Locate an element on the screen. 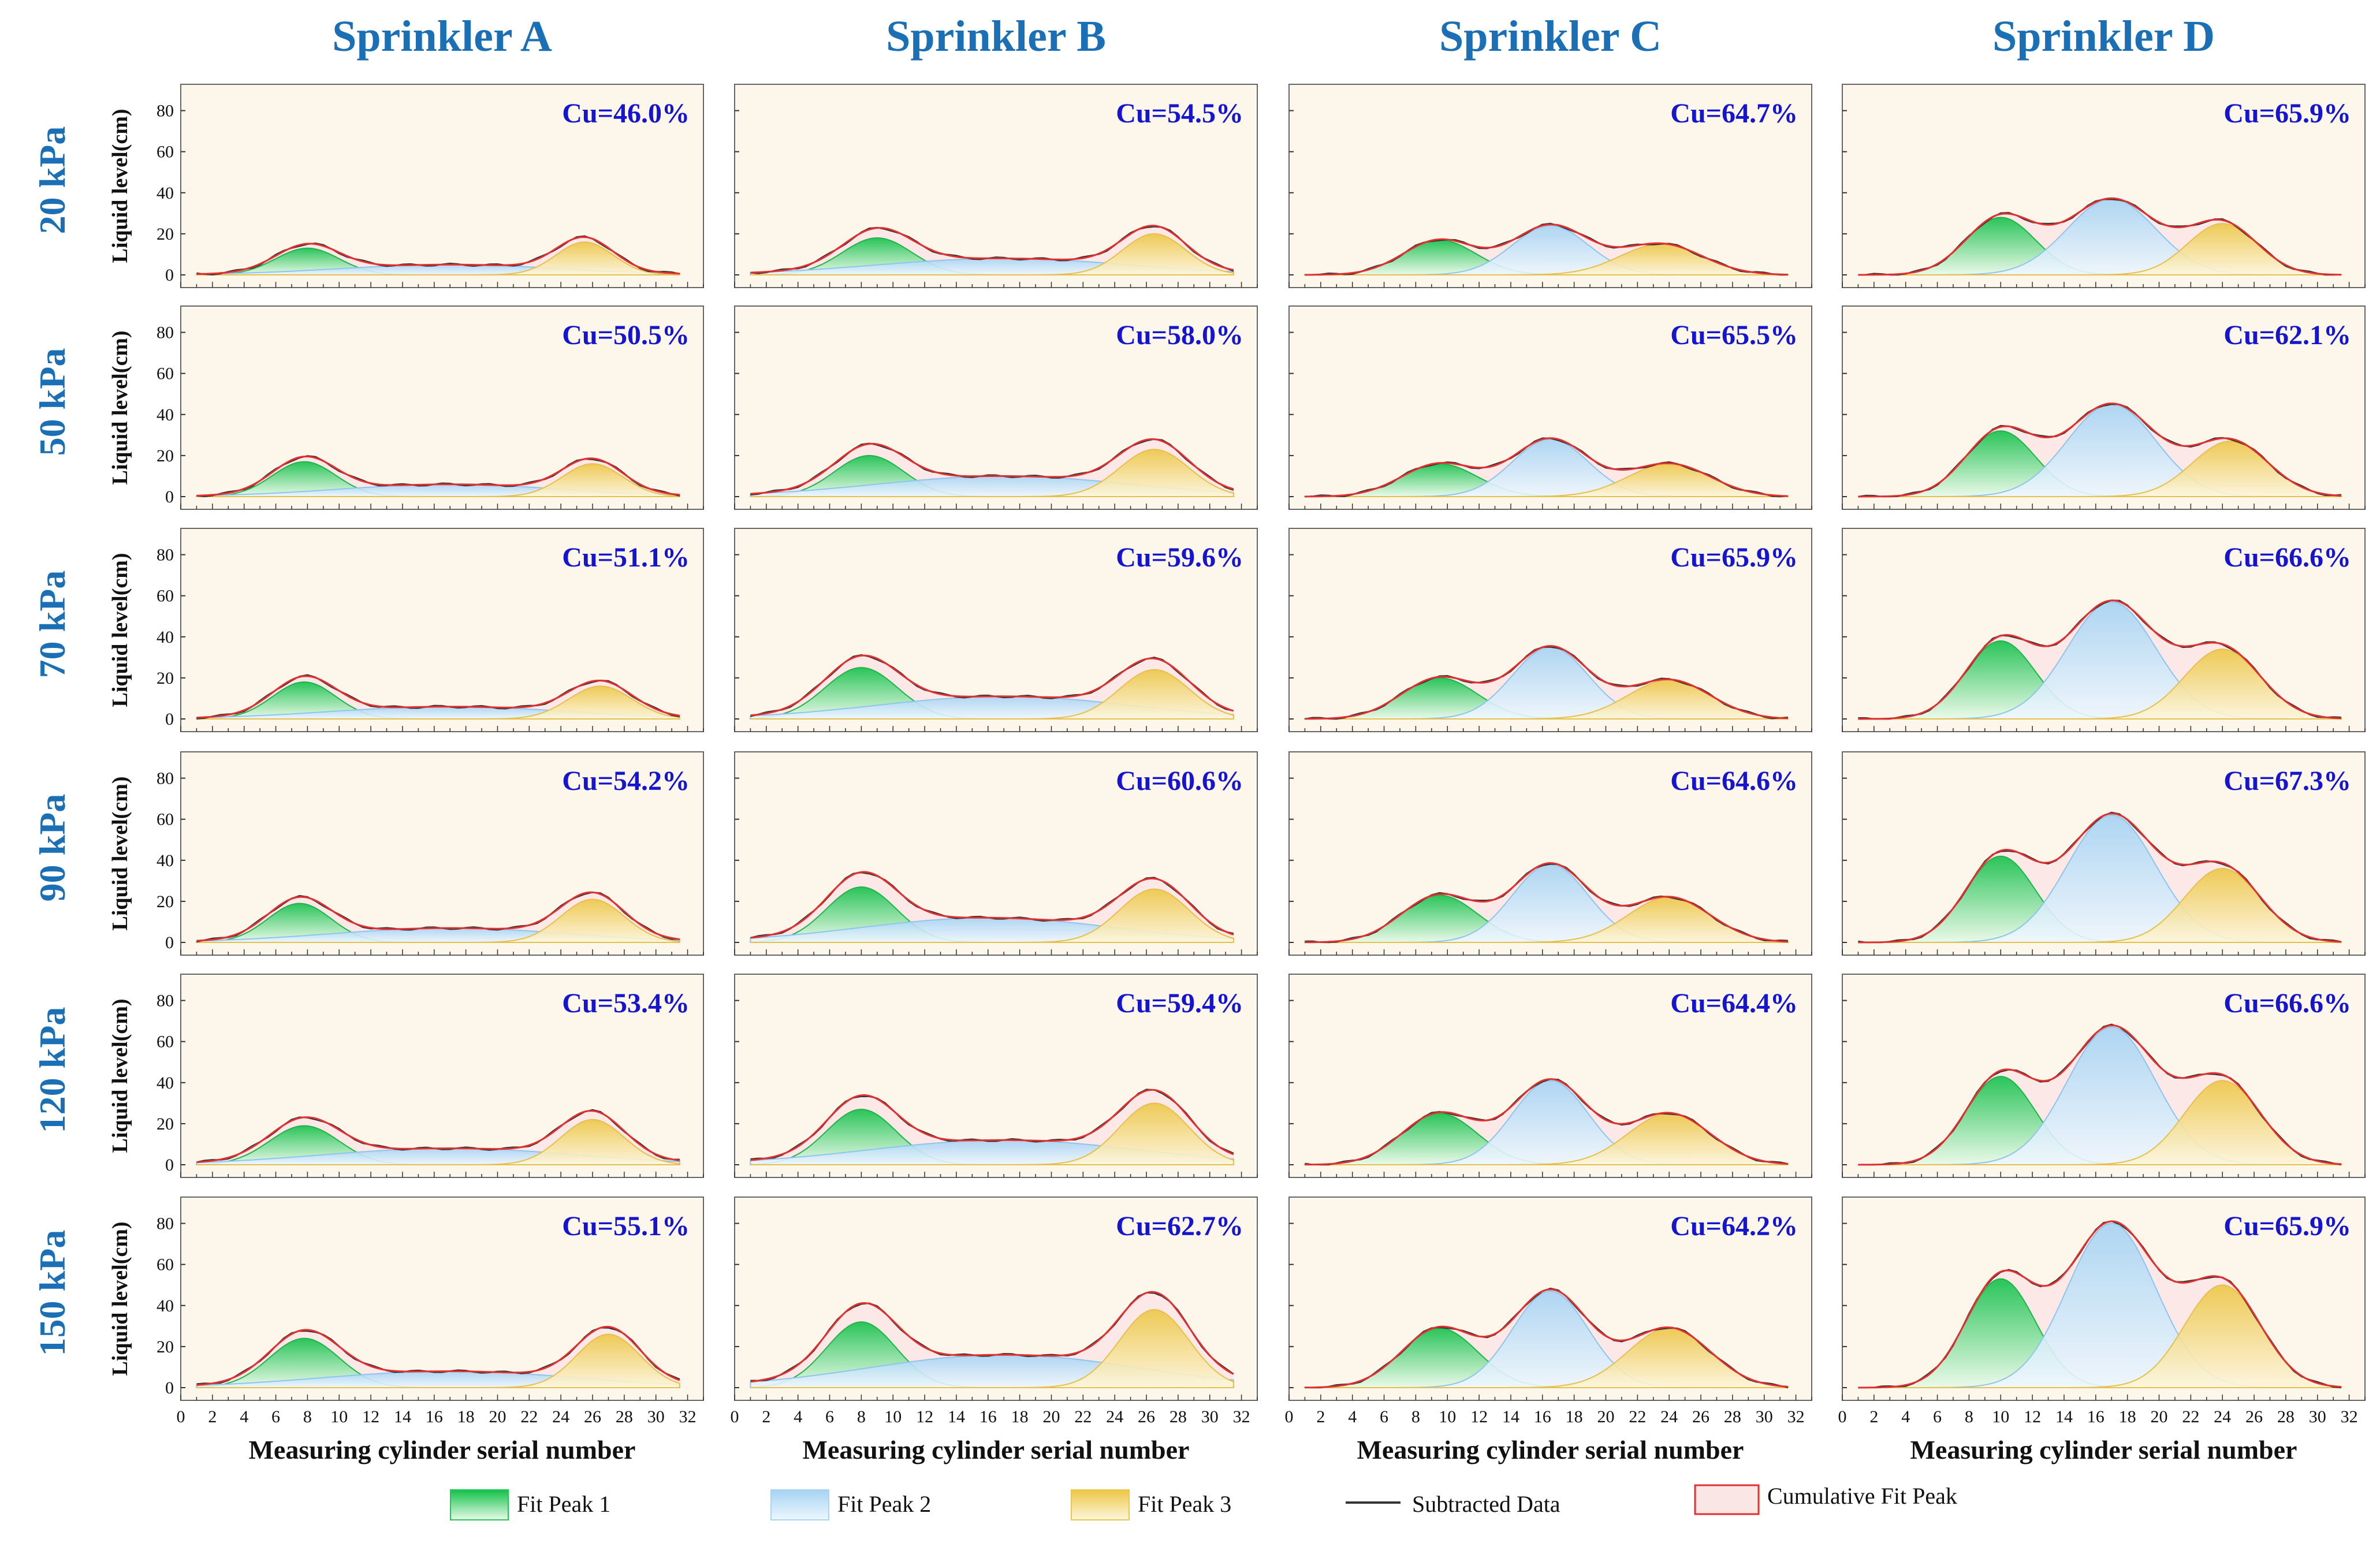 Image resolution: width=2380 pixels, height=1558 pixels. x-tick-label: 16 is located at coordinates (988, 1416).